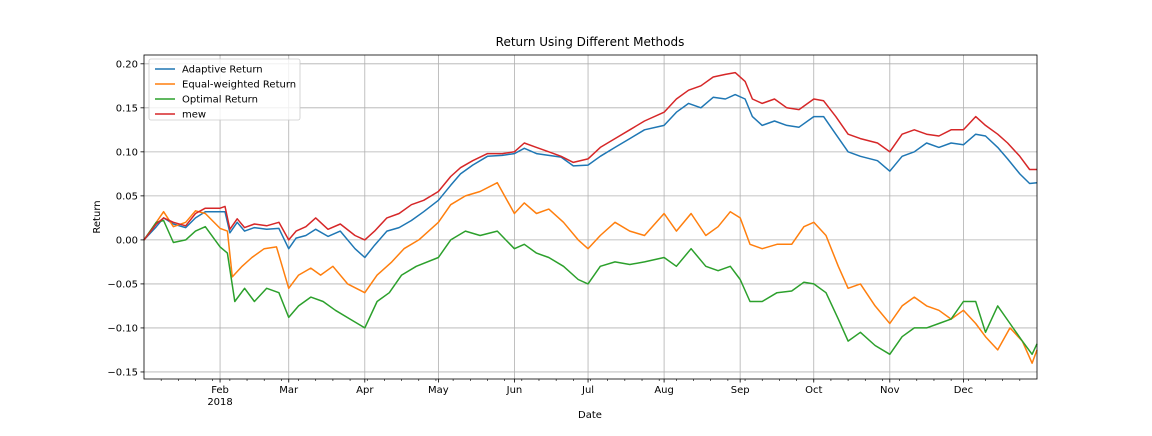  I want to click on y-tick-label: 0.15, so click(127, 108).